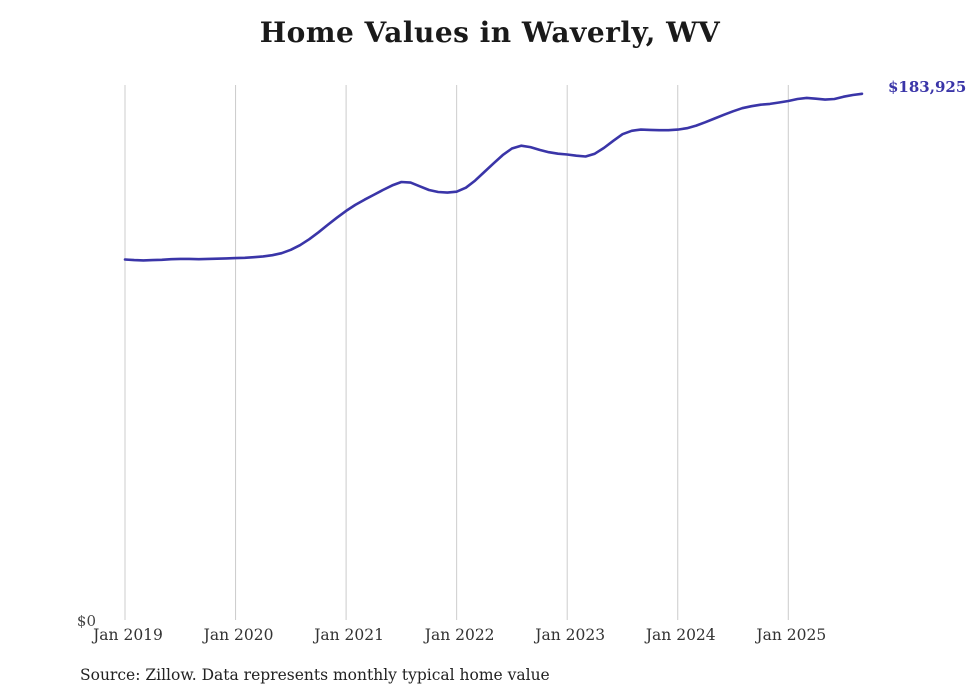 The height and width of the screenshot is (699, 980). Describe the element at coordinates (490, 32) in the screenshot. I see `chart-title: Home Values in Waverly, WV` at that location.